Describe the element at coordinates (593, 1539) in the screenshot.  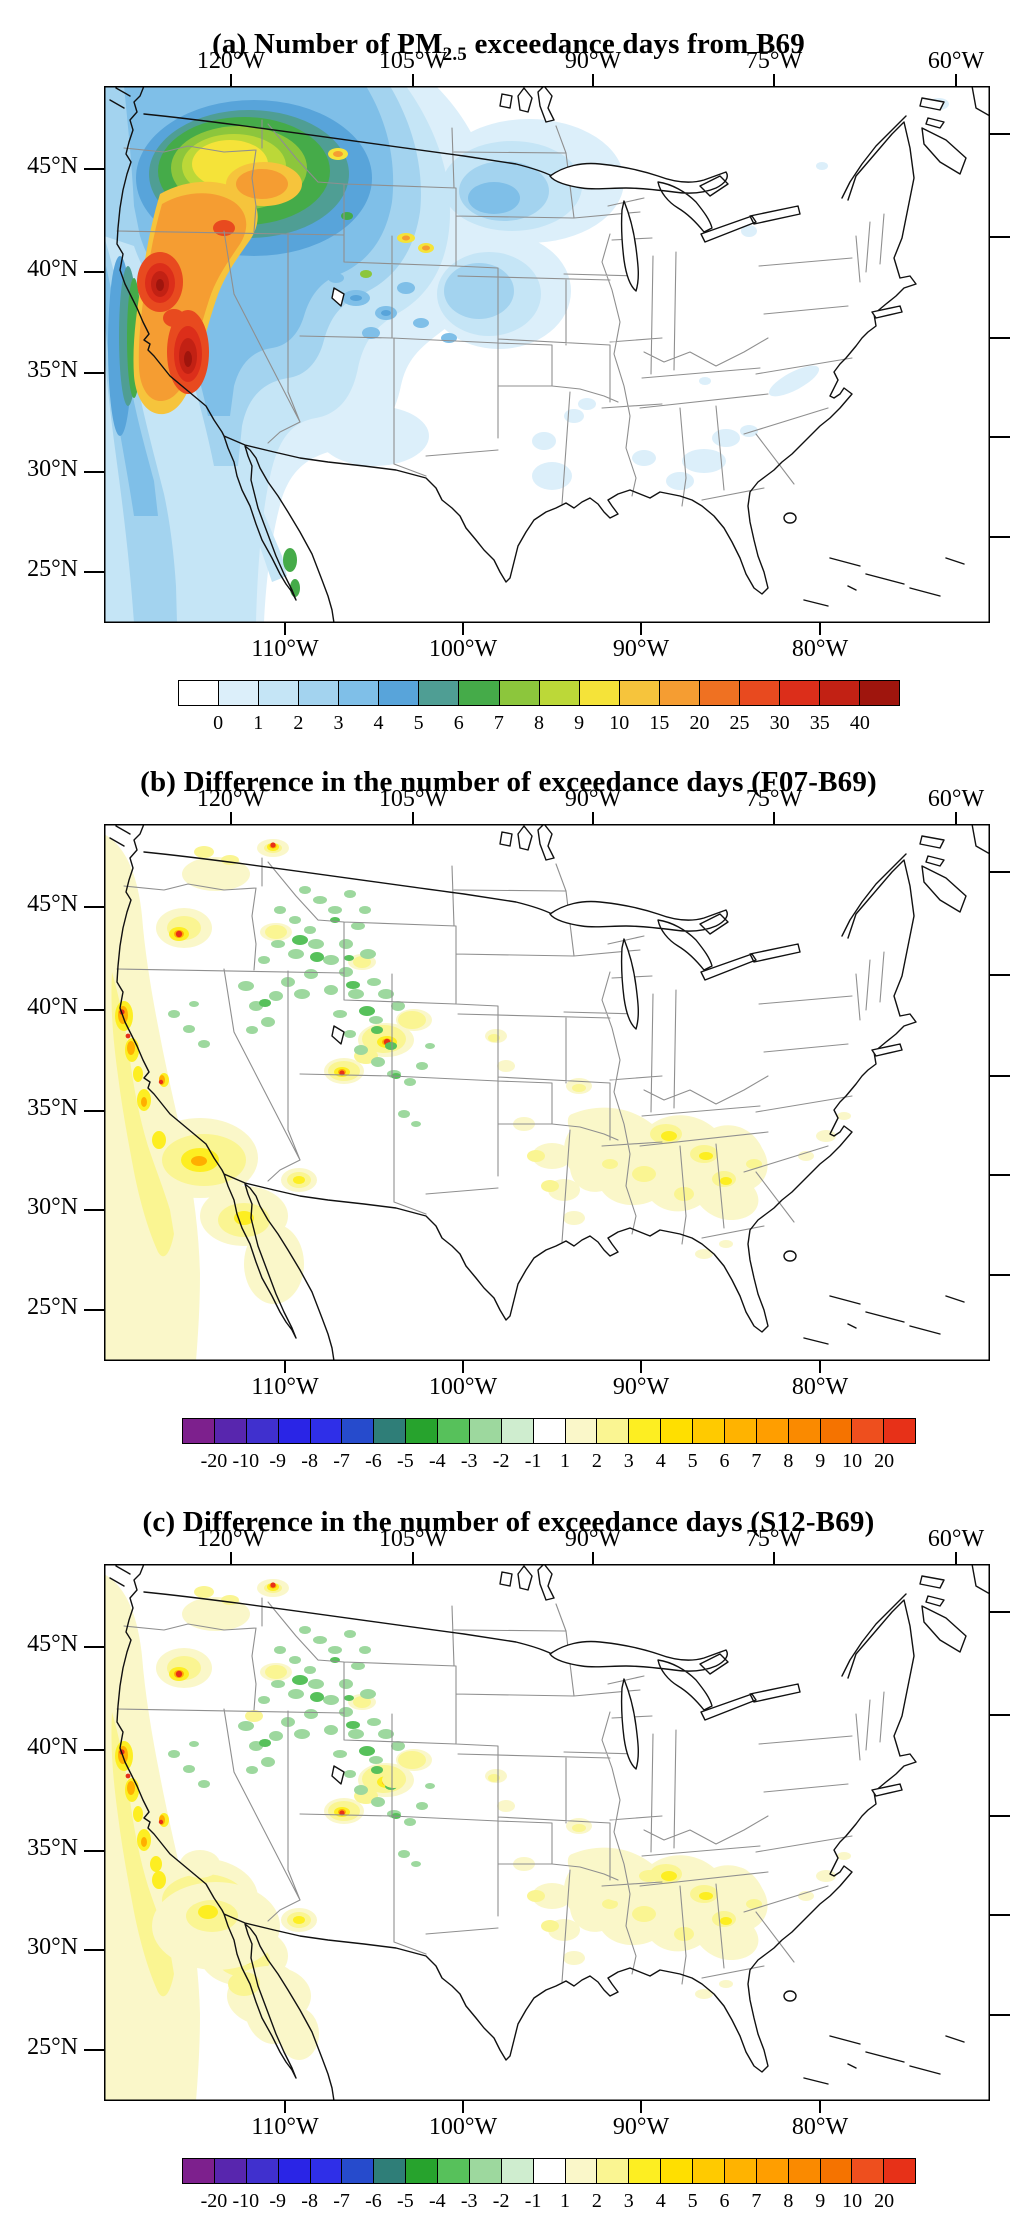
I see `top-axis-label: 90°W` at that location.